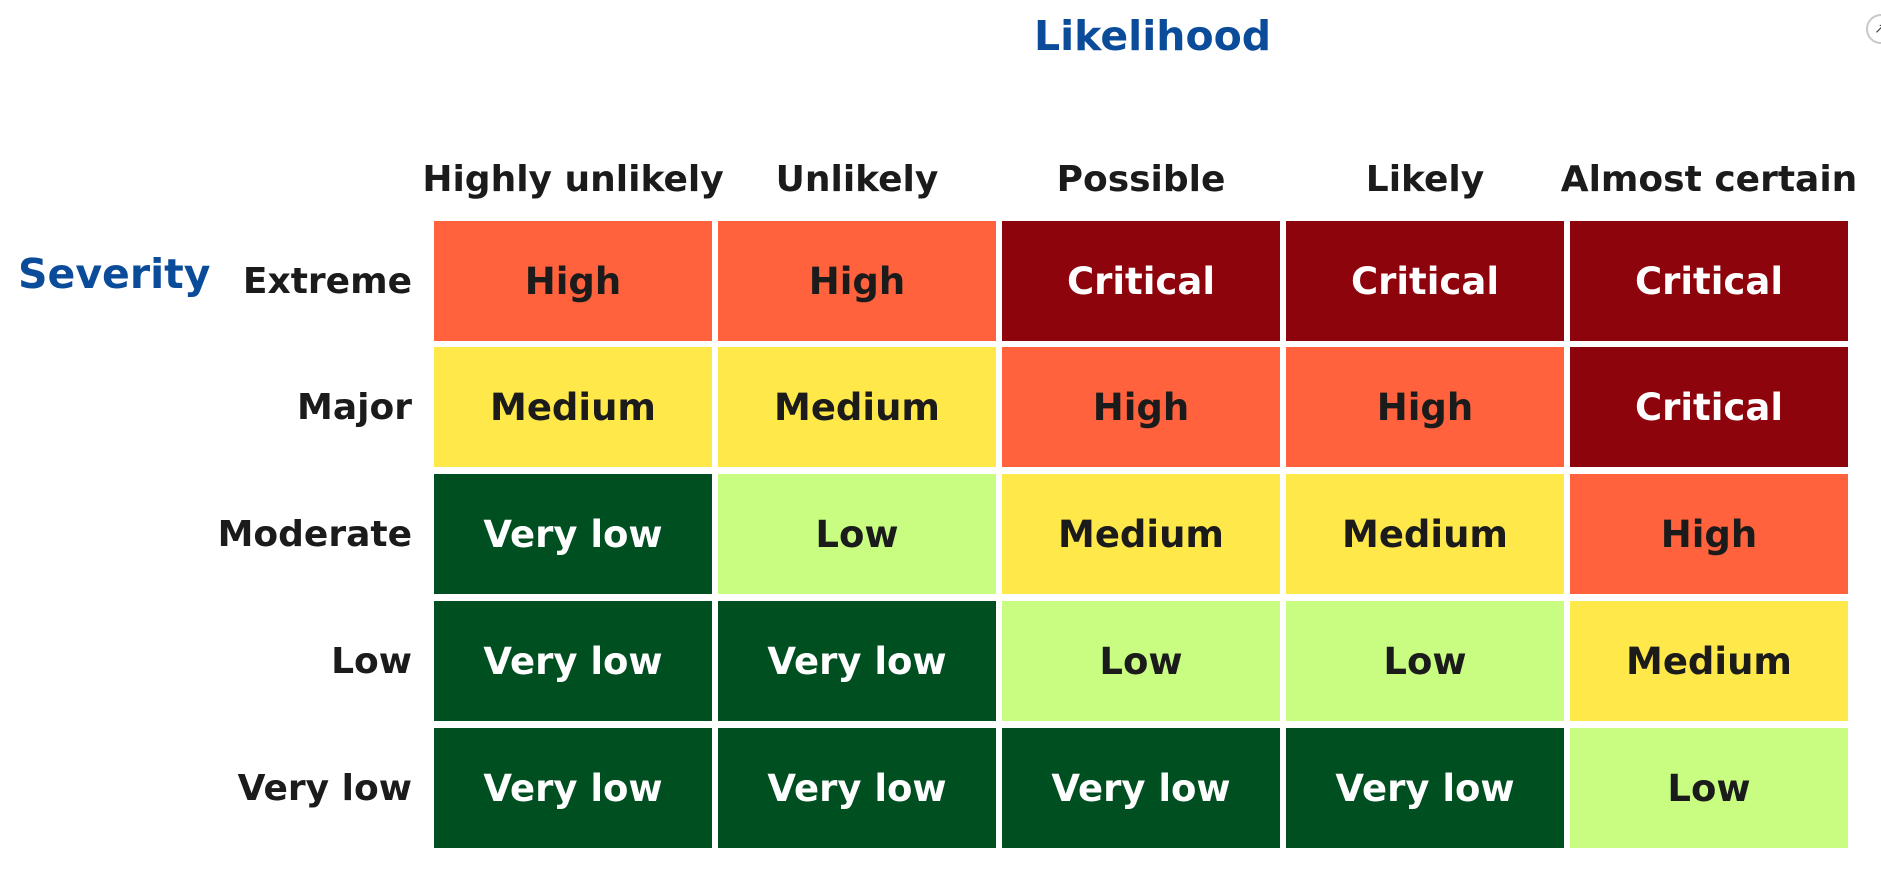  Describe the element at coordinates (573, 179) in the screenshot. I see `column-header-highly-unlikely: Highly unlikely` at that location.